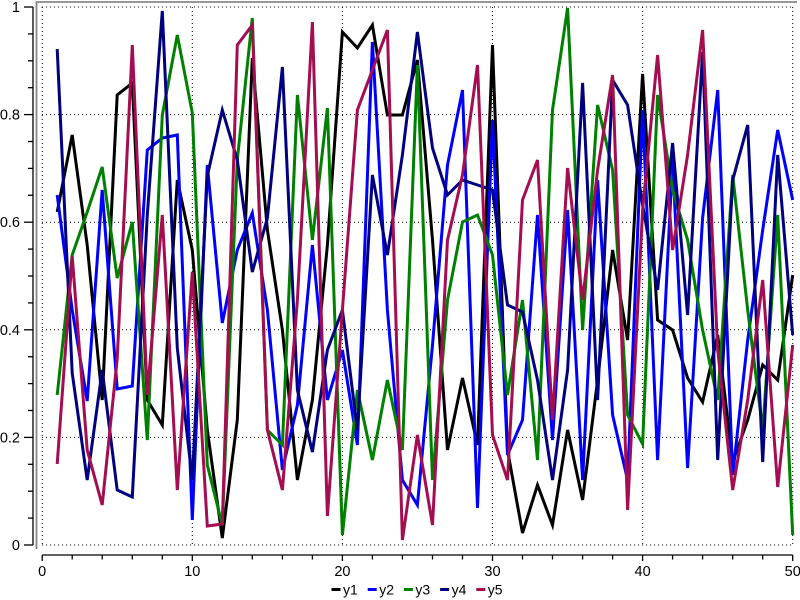  Describe the element at coordinates (10, 116) in the screenshot. I see `svg-text: 0.8` at that location.